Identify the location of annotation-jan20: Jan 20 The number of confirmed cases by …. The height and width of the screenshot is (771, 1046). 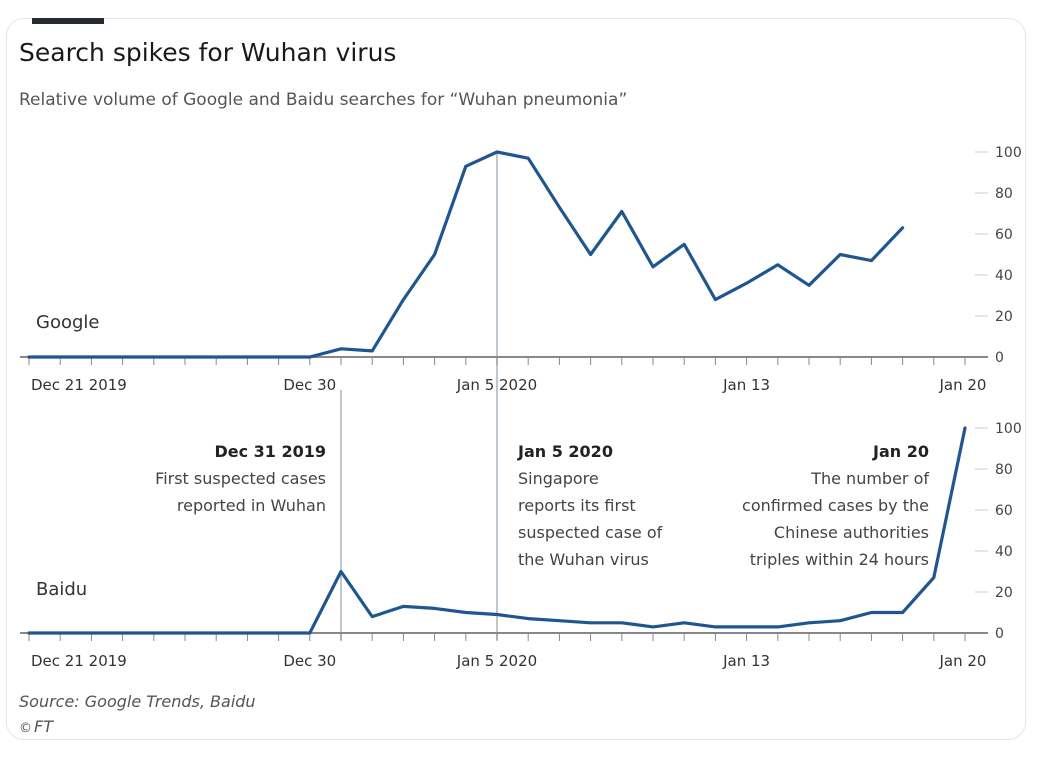
(835, 505).